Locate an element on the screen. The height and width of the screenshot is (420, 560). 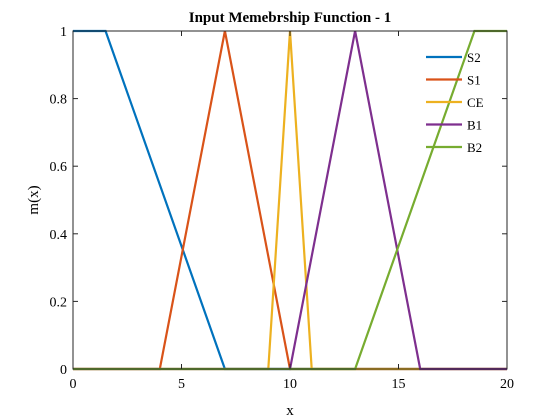
x-tick-label: 20 is located at coordinates (507, 384).